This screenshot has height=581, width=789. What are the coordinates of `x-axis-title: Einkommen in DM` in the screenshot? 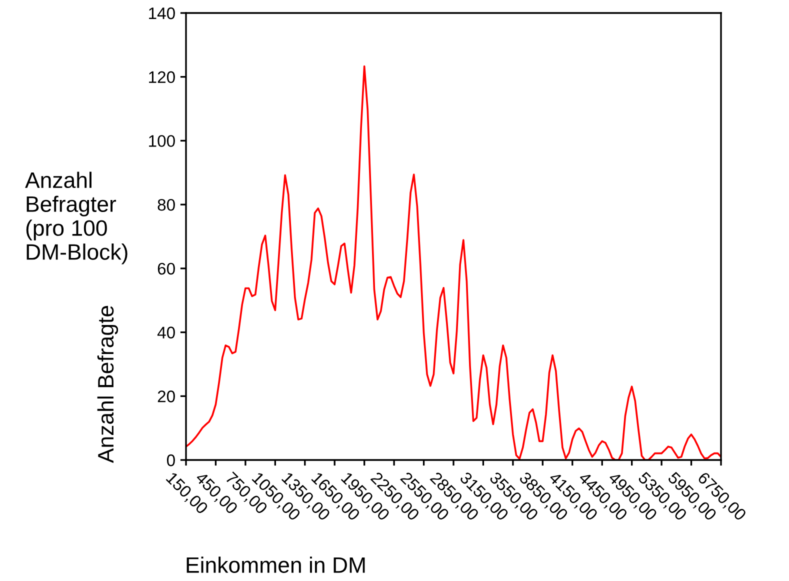 It's located at (275, 564).